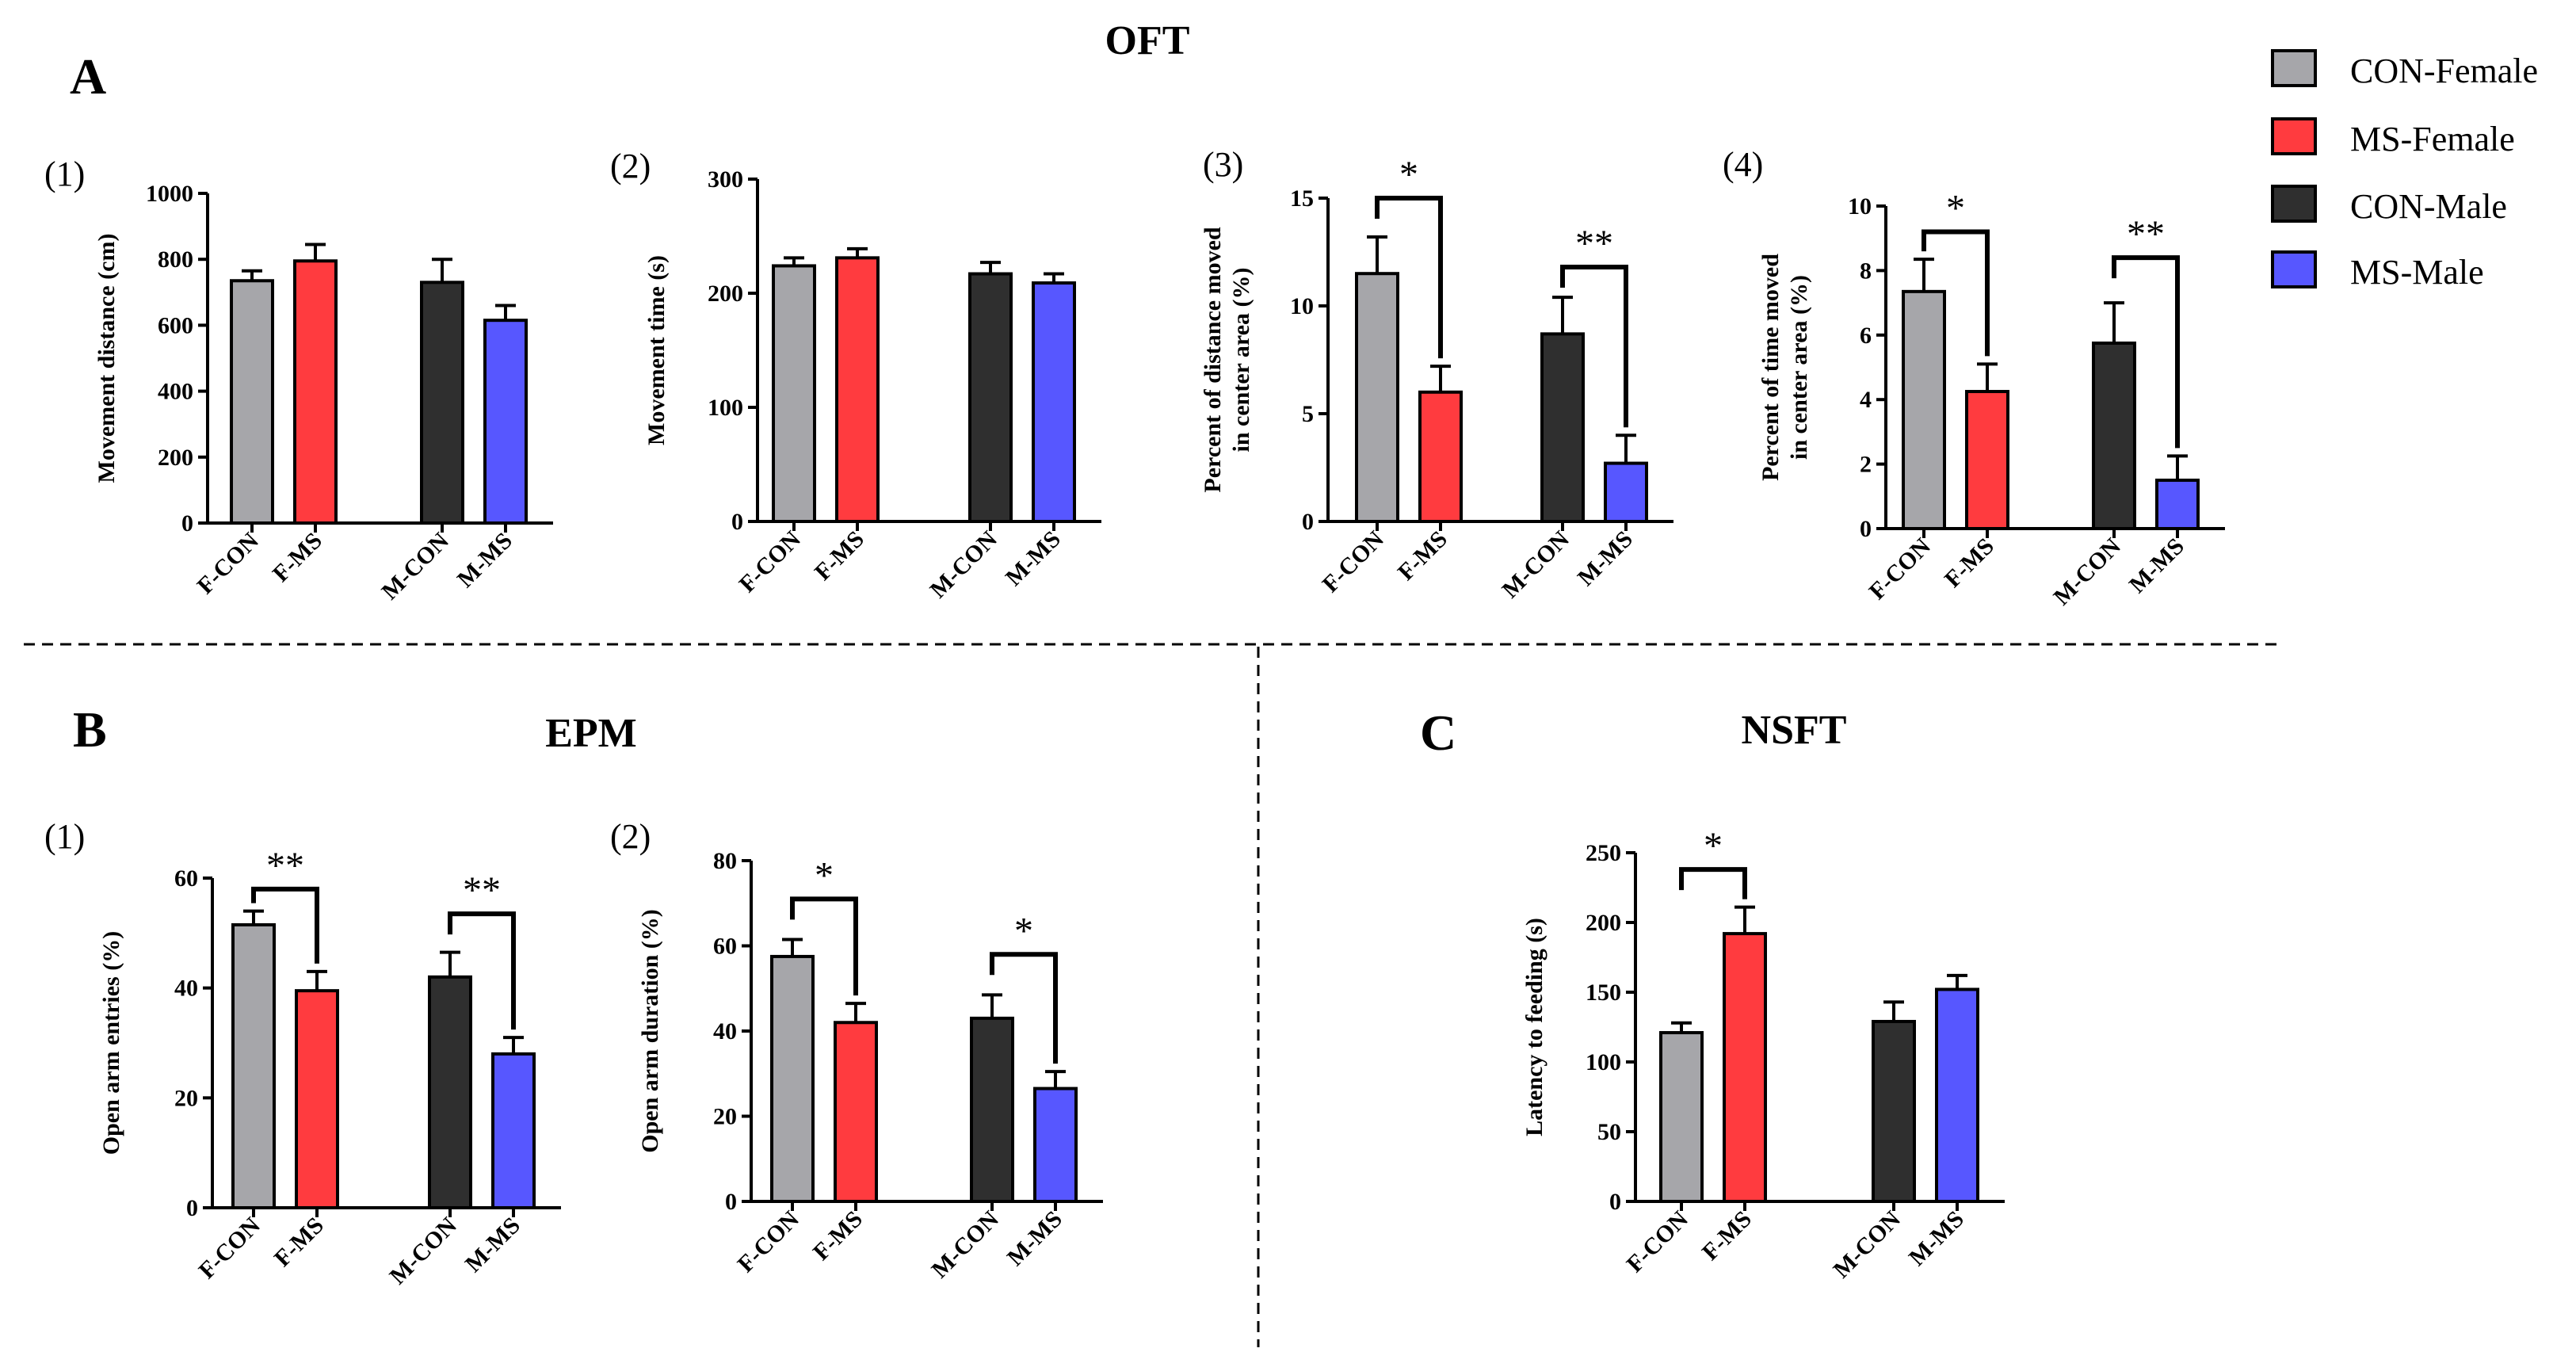 The height and width of the screenshot is (1352, 2576). What do you see at coordinates (1770, 367) in the screenshot?
I see `y-axis-label: Percent of time moved` at bounding box center [1770, 367].